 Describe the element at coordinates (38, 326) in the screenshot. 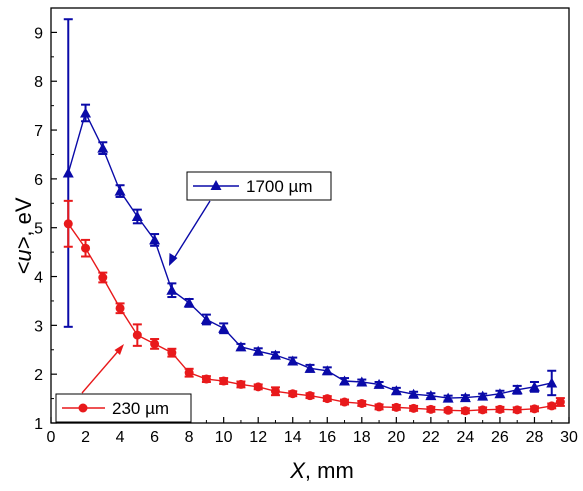

I see `y-tick-label: 3` at that location.